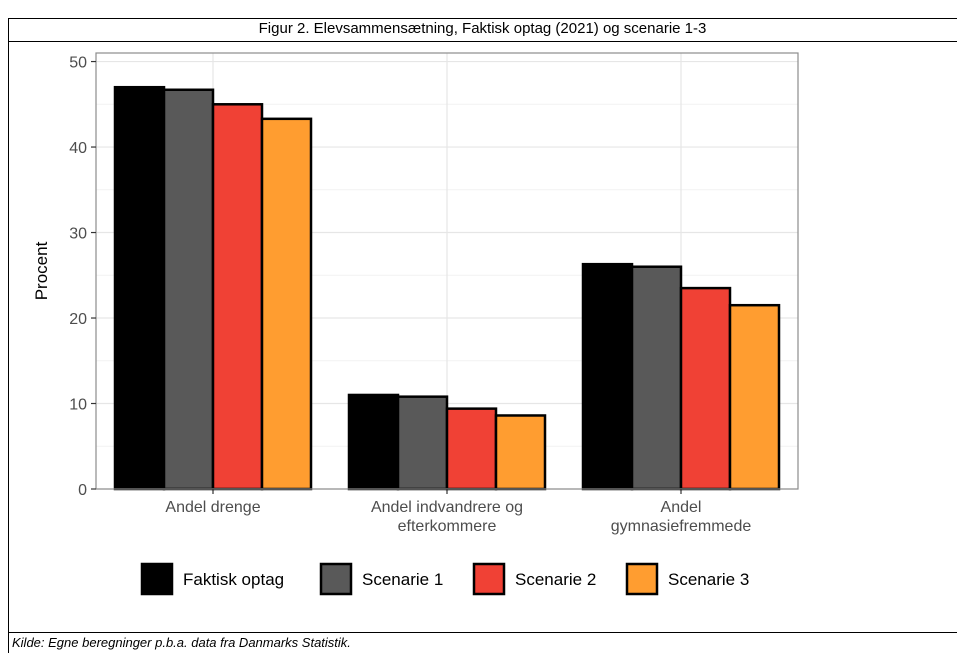  Describe the element at coordinates (78, 148) in the screenshot. I see `y-tick-label: 40` at that location.